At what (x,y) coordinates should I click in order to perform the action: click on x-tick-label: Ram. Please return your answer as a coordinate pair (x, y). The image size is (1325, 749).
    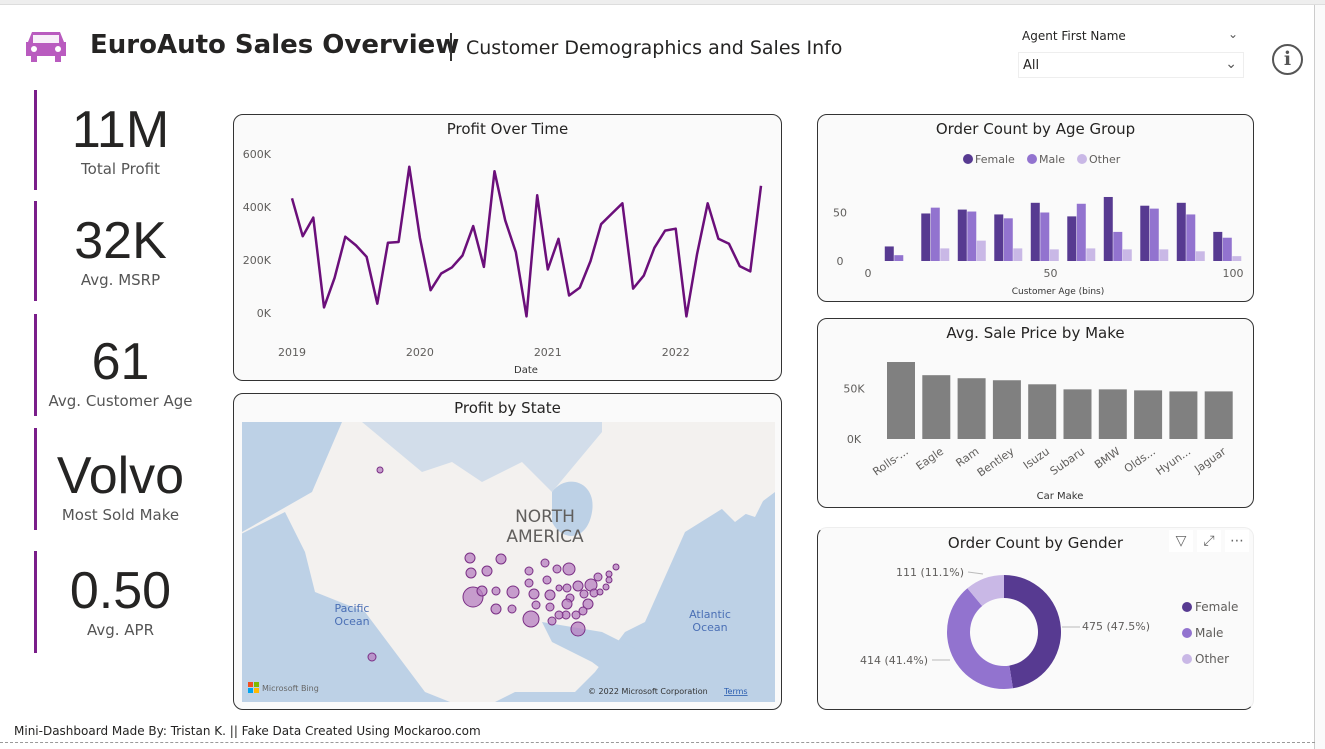
    Looking at the image, I should click on (968, 457).